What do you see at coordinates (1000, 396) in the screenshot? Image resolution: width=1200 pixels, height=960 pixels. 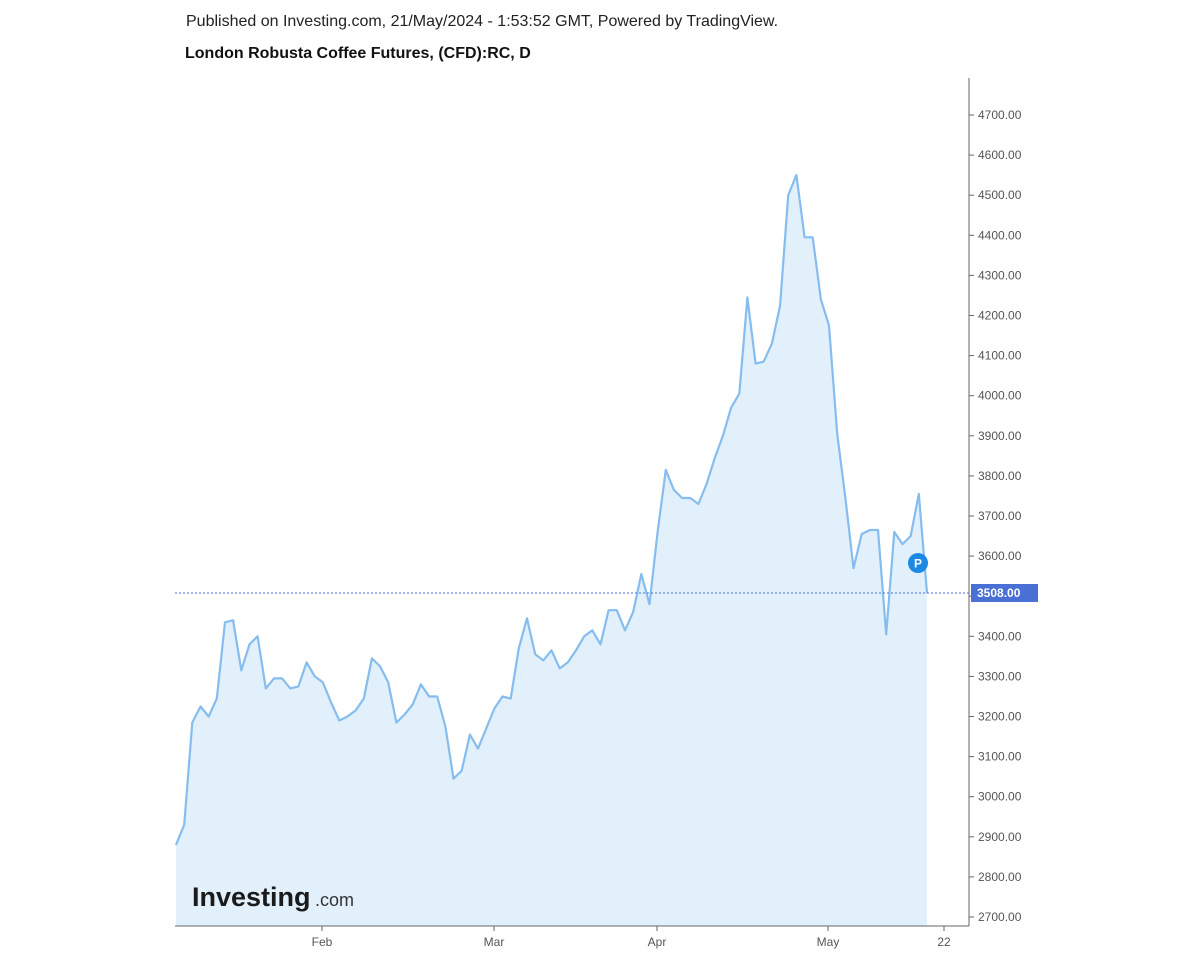 I see `y-tick-label: 4000.00` at bounding box center [1000, 396].